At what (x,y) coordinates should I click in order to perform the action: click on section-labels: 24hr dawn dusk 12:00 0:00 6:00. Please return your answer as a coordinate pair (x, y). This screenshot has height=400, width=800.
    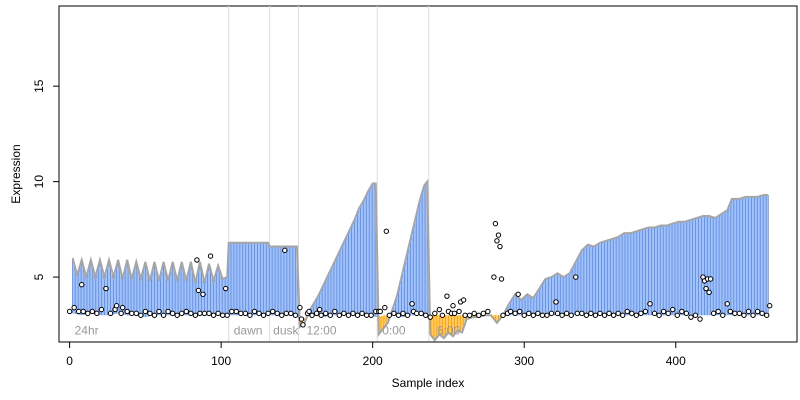
    Looking at the image, I should click on (268, 330).